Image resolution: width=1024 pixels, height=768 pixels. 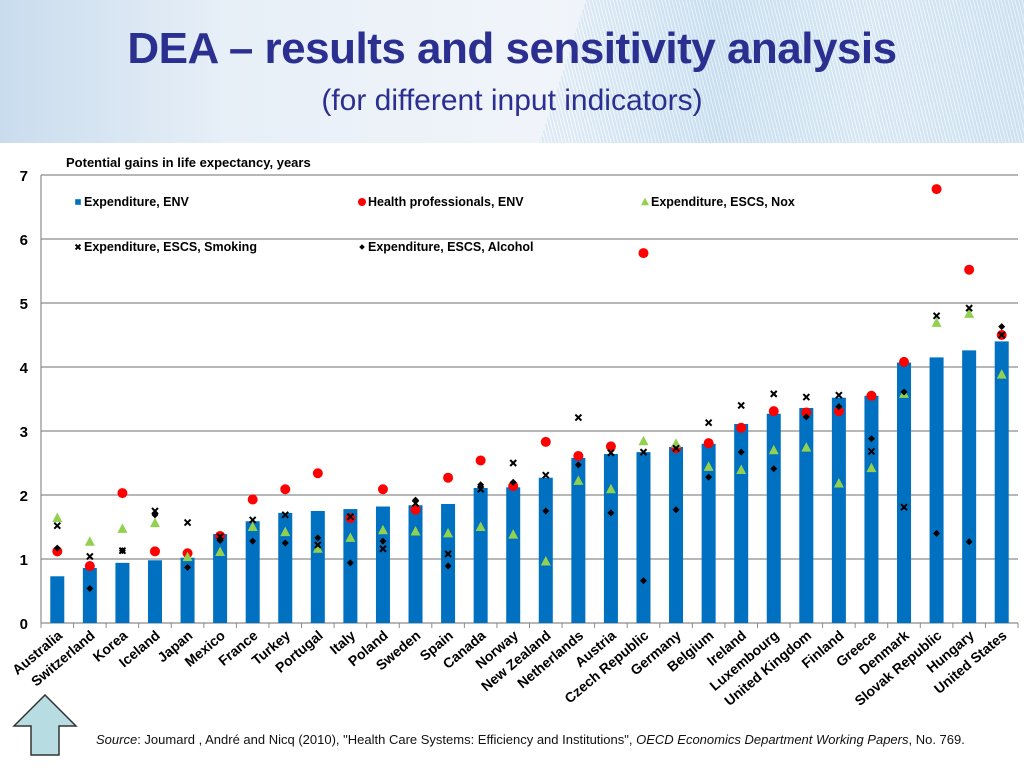 What do you see at coordinates (611, 513) in the screenshot?
I see `marker-diamond-austria` at bounding box center [611, 513].